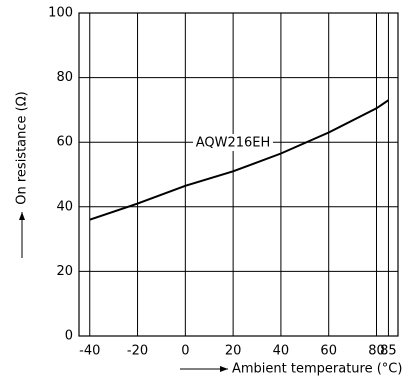  I want to click on y-tick-label: 80, so click(64, 77).